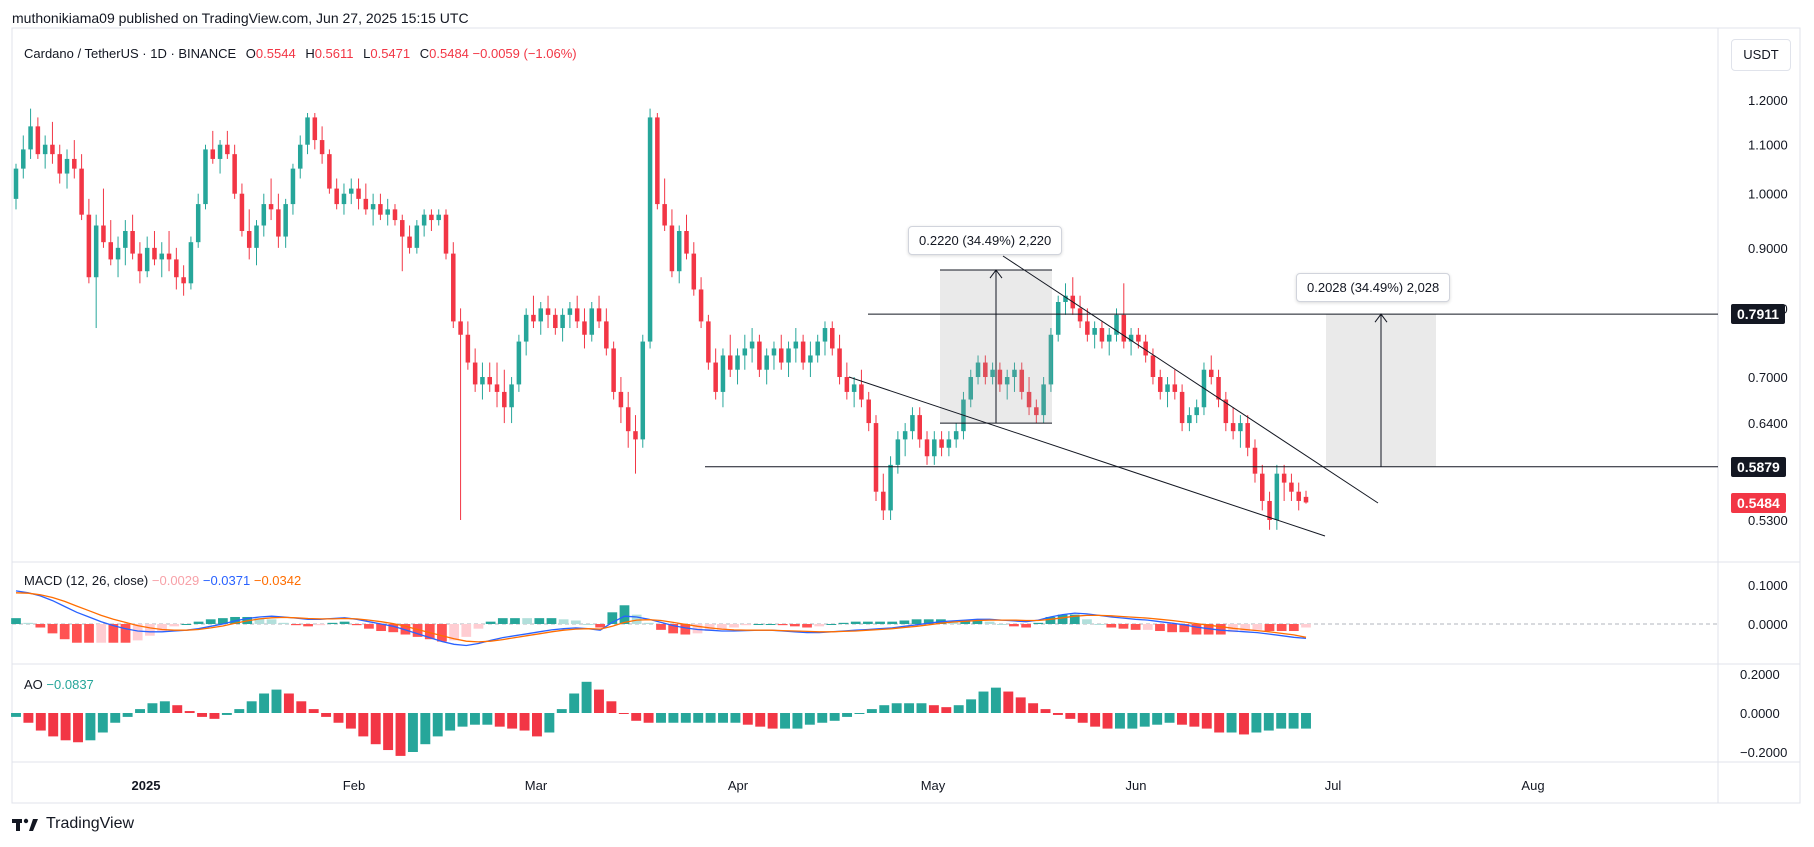 The height and width of the screenshot is (847, 1814). What do you see at coordinates (536, 785) in the screenshot?
I see `time-tick-label: Mar` at bounding box center [536, 785].